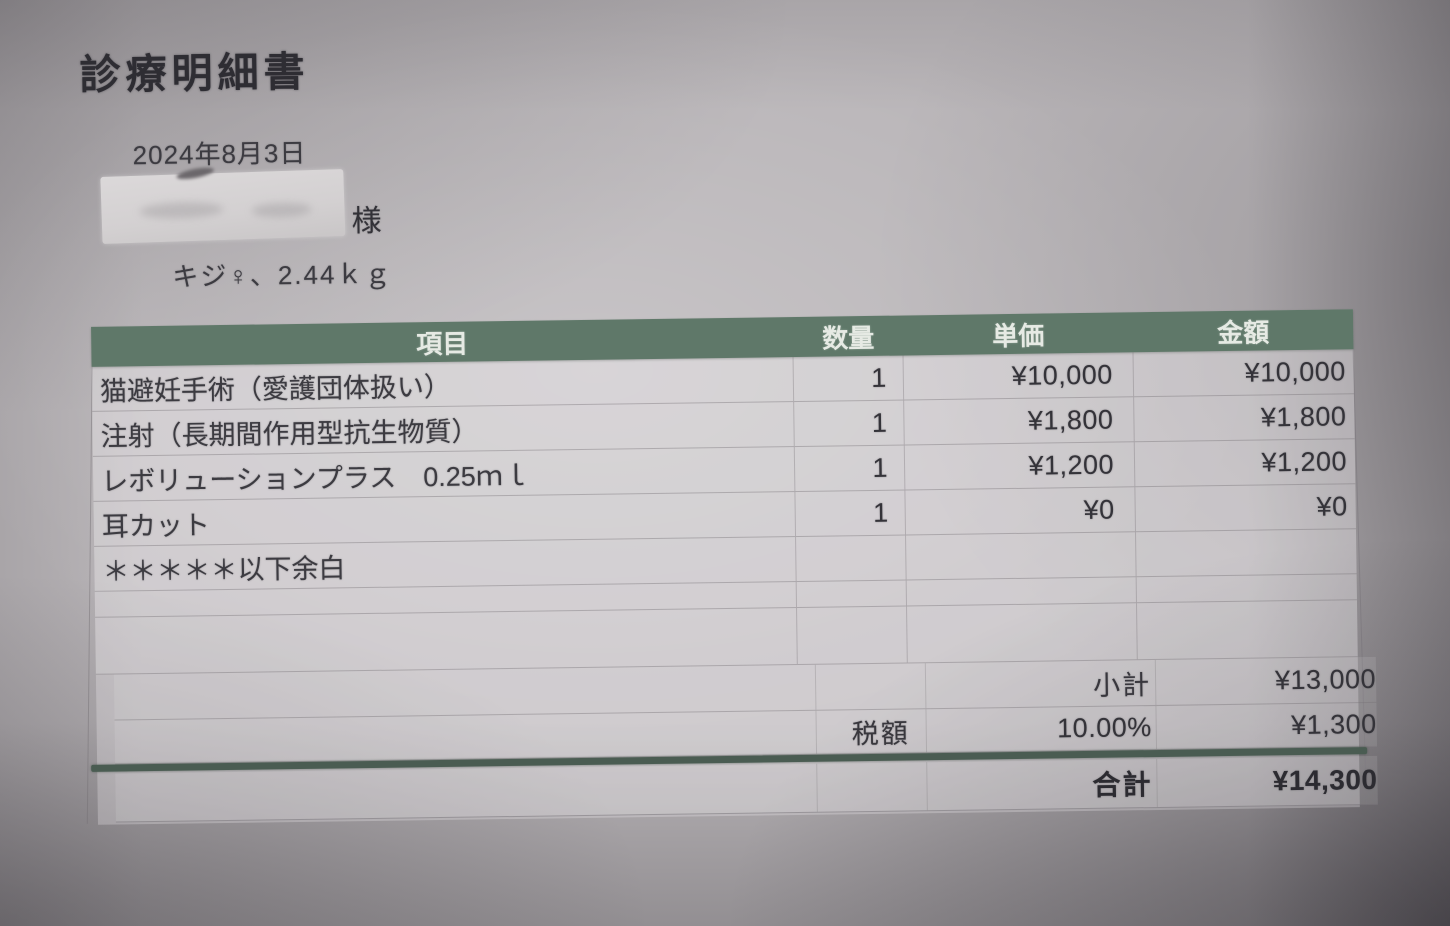 The image size is (1450, 926). I want to click on tax-rate: 10.00%, so click(1042, 729).